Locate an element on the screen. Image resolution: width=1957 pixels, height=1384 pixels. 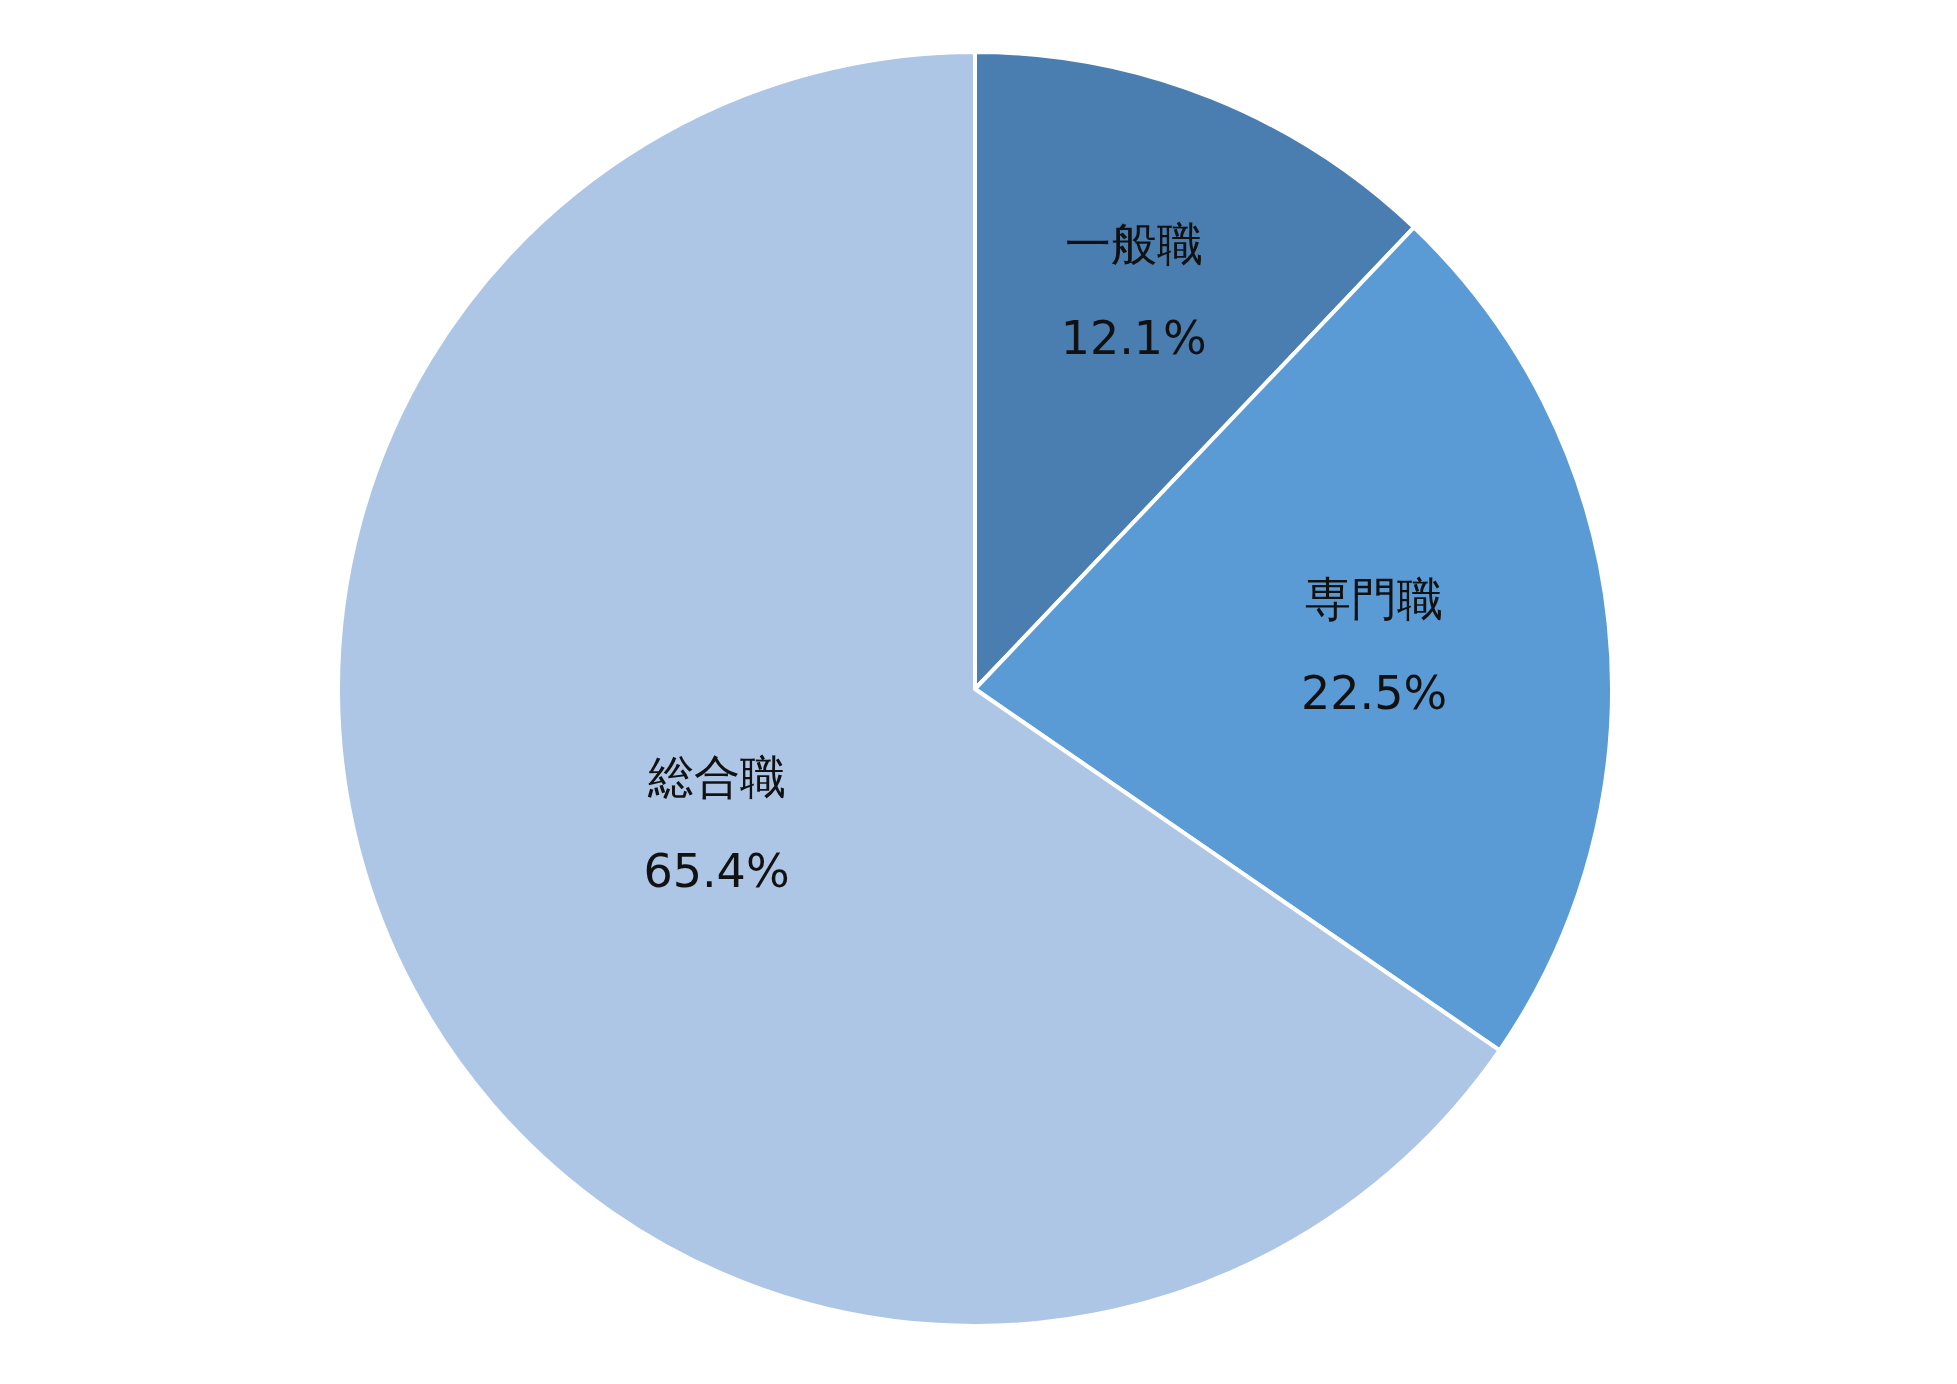
slice-label: 専門職 is located at coordinates (1374, 599).